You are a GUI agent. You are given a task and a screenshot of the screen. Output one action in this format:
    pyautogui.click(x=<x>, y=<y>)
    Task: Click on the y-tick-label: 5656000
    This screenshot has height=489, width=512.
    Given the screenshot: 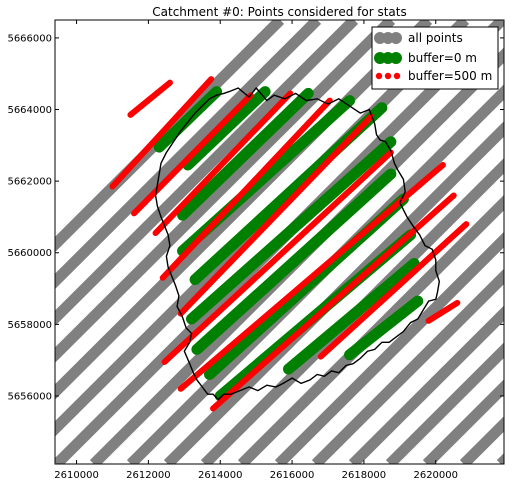 What is the action you would take?
    pyautogui.click(x=29, y=396)
    